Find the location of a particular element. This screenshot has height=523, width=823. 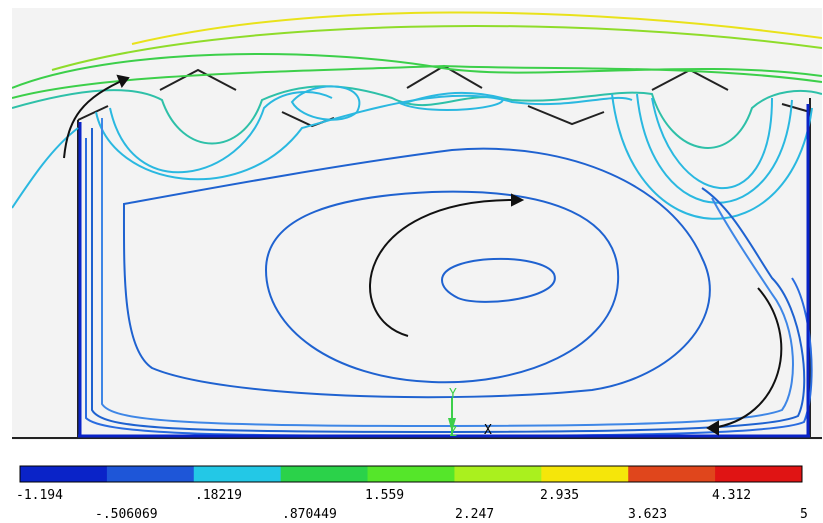

z-axis-label: Z is located at coordinates (453, 432).